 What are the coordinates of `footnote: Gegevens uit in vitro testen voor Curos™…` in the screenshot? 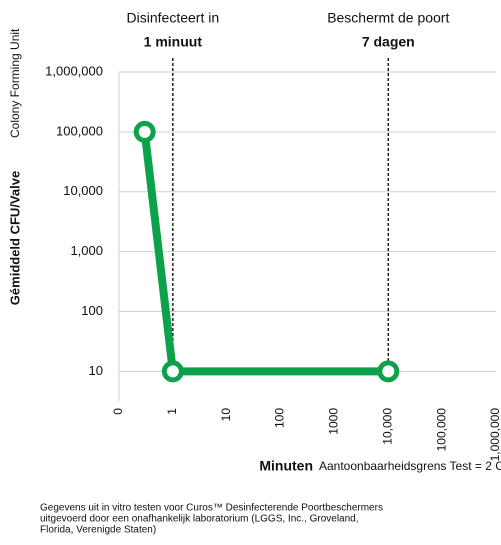 It's located at (211, 508).